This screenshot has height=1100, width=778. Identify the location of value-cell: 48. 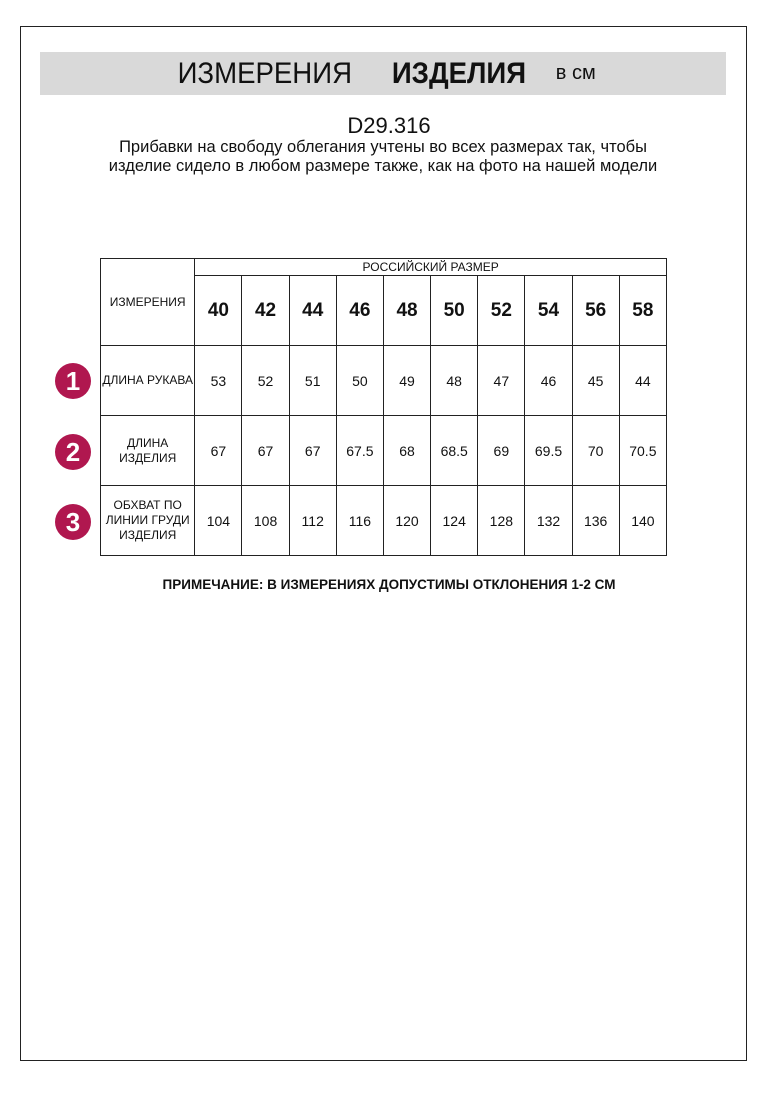
(454, 380).